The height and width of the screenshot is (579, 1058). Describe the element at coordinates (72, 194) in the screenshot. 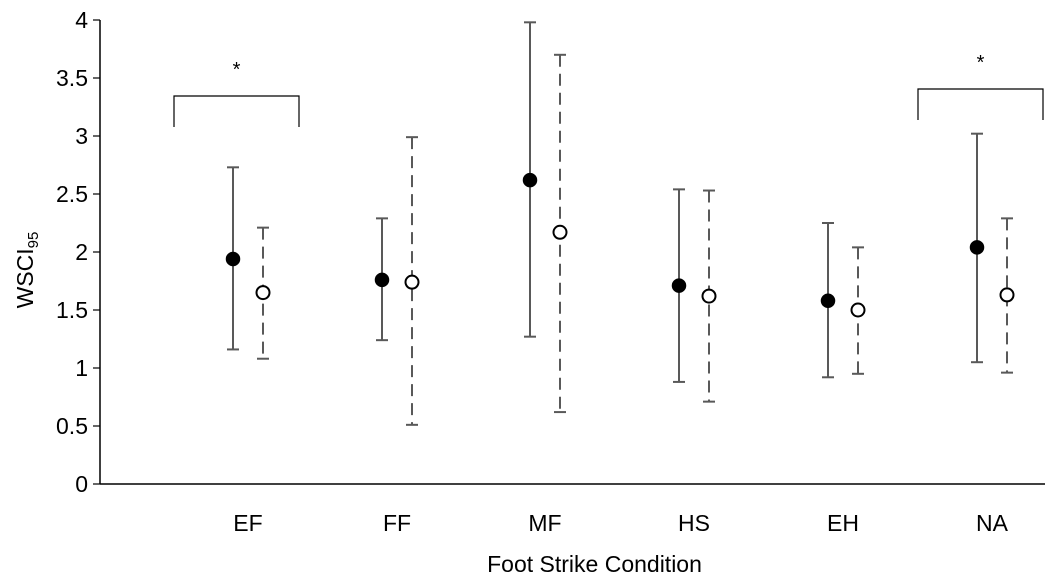

I see `y-tick-label: 2.5` at that location.